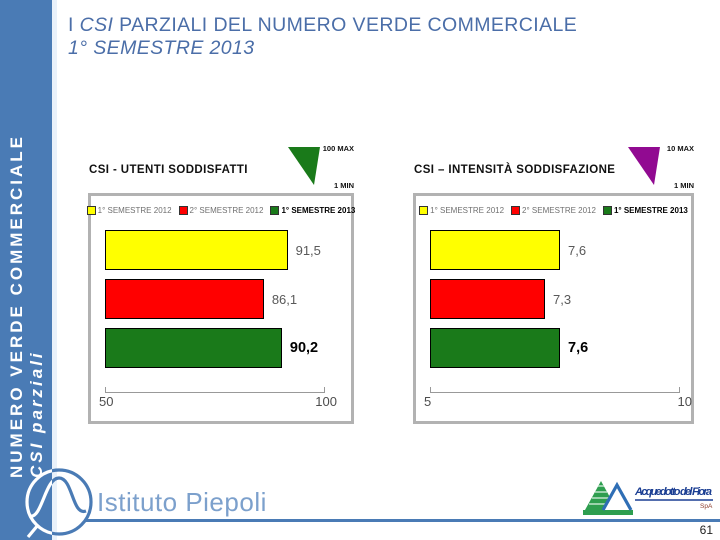  Describe the element at coordinates (706, 530) in the screenshot. I see `page-number: 61` at that location.